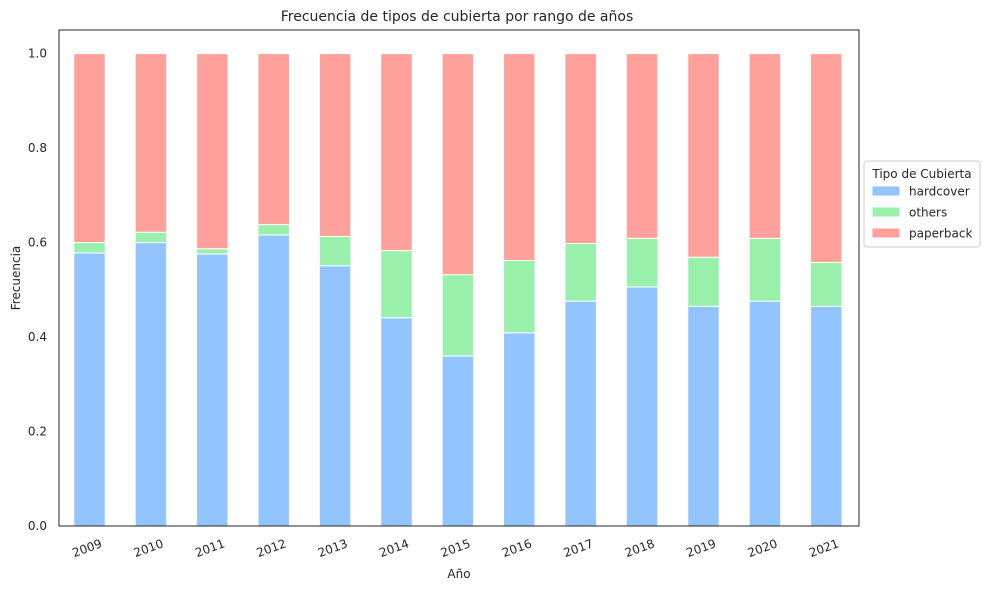  I want to click on x-tick-label: 2009, so click(86, 548).